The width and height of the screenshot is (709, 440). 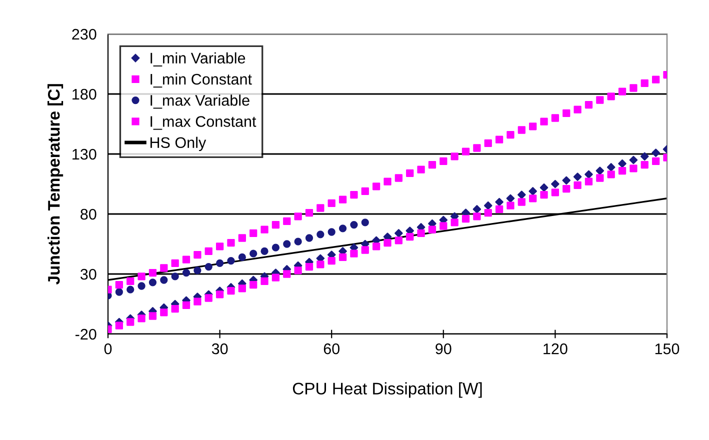 What do you see at coordinates (88, 274) in the screenshot?
I see `y-tick-label: 30` at bounding box center [88, 274].